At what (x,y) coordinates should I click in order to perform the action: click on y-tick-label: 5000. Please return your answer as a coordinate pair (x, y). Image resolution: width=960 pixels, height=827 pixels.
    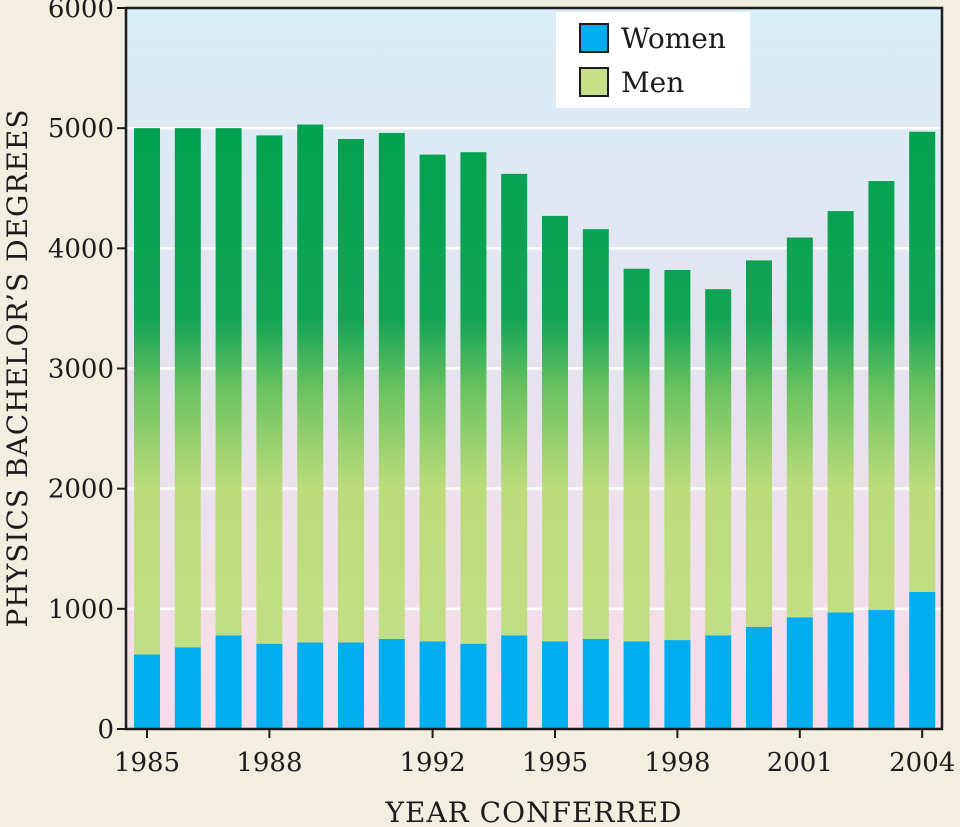
    Looking at the image, I should click on (81, 129).